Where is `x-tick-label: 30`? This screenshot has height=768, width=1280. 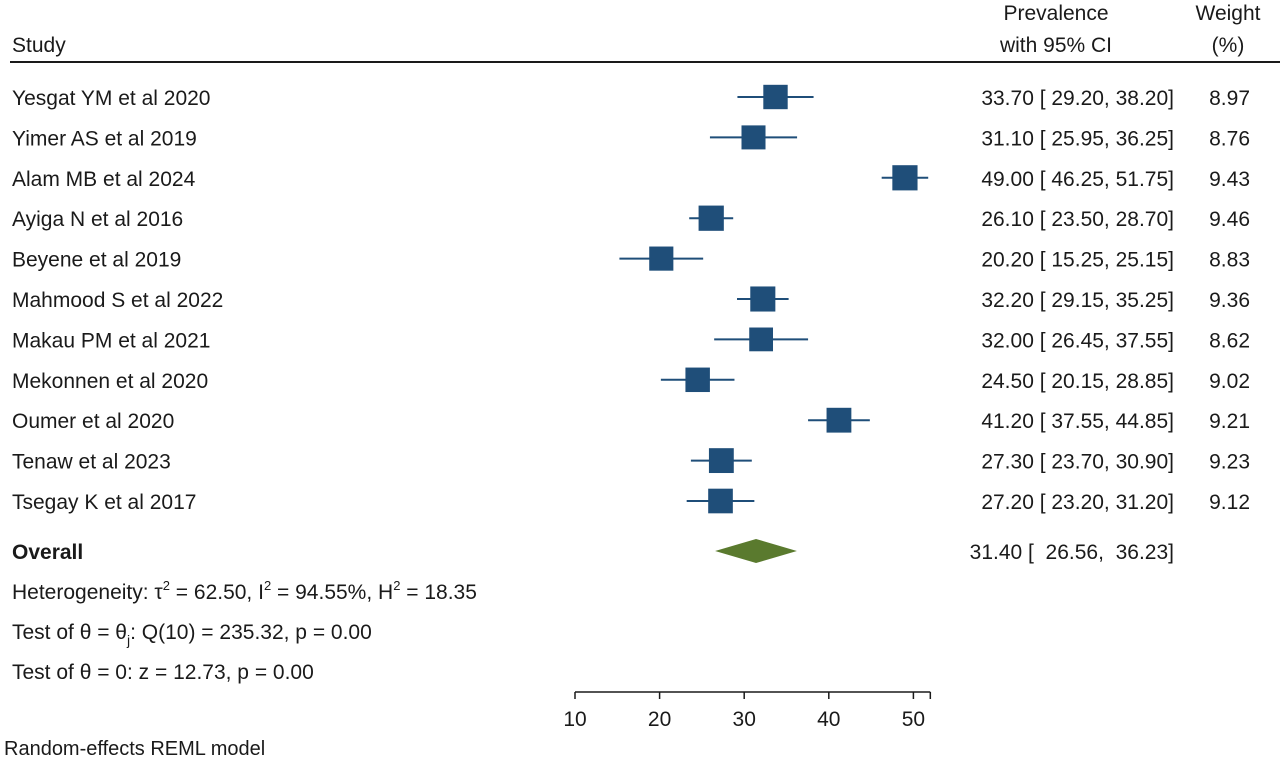
x-tick-label: 30 is located at coordinates (744, 719).